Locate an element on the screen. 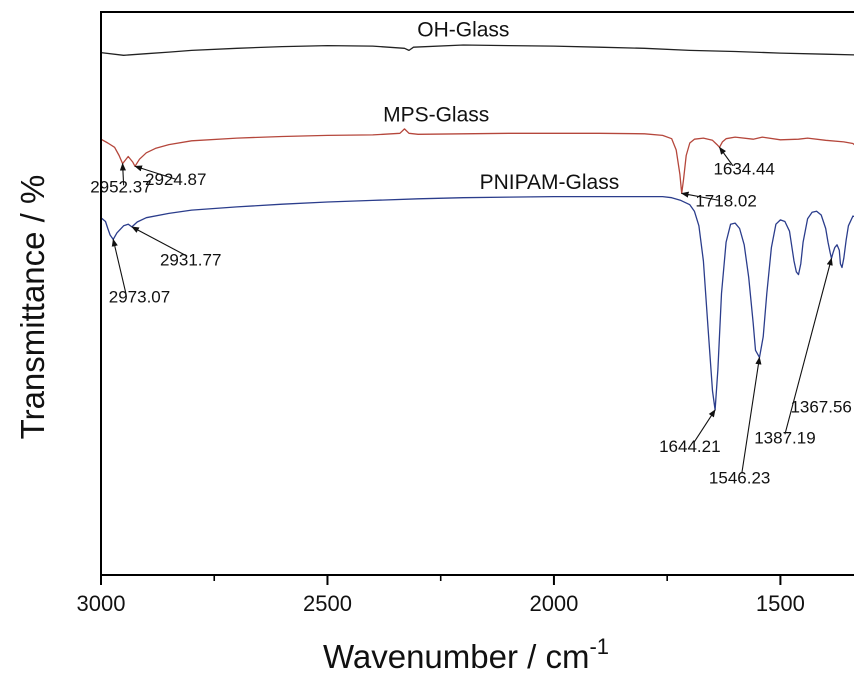  series-label-oh-glass: OH-Glass is located at coordinates (463, 29).